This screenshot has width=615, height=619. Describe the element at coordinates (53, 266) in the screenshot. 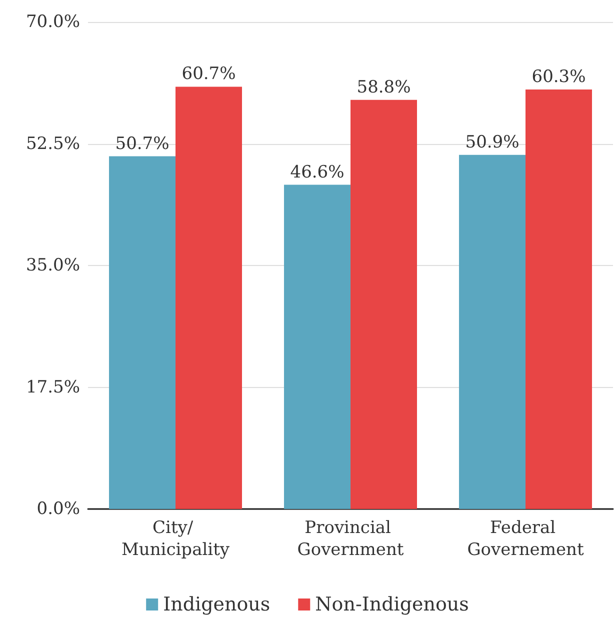

I see `y-tick-label: 35.0%` at that location.